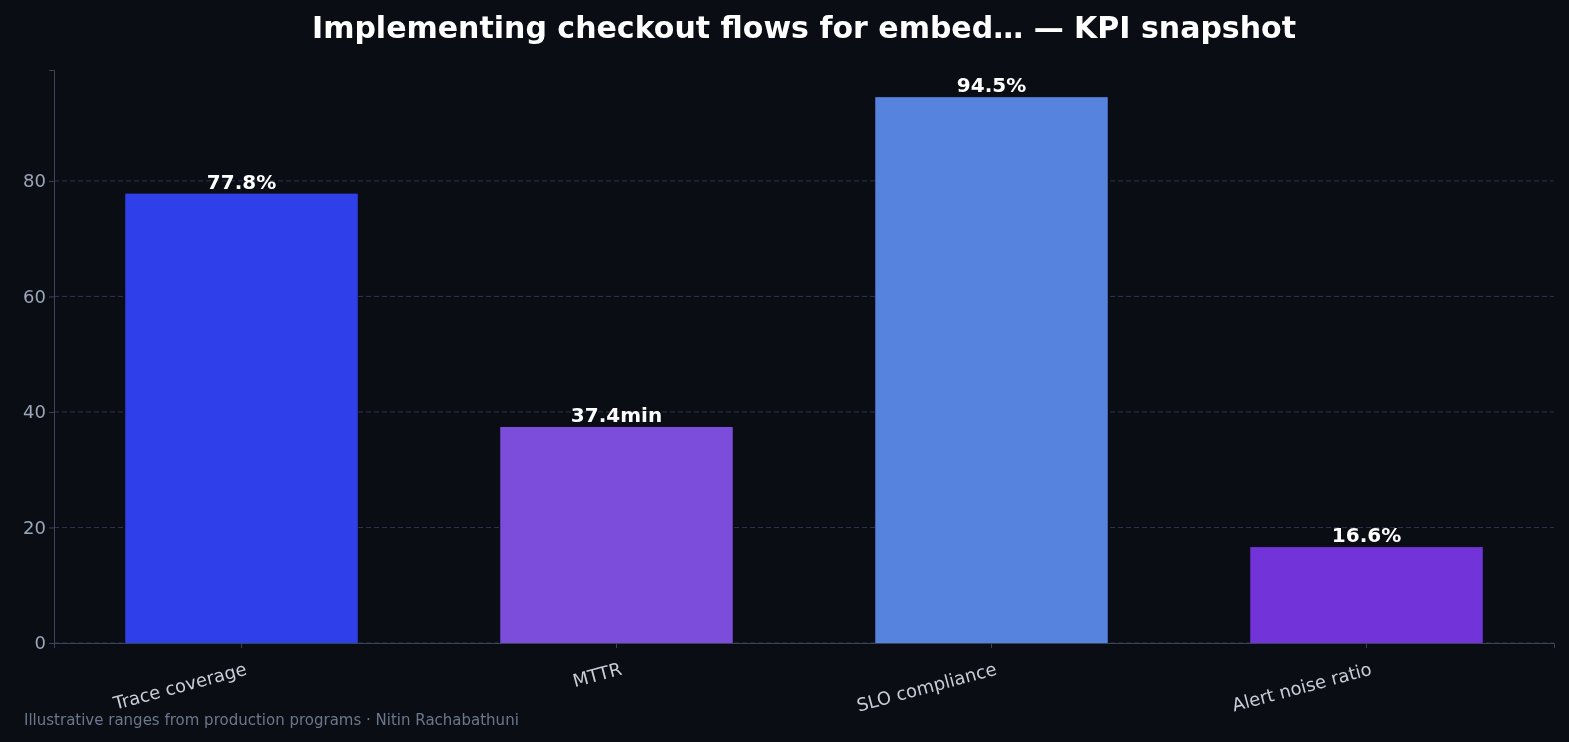 This screenshot has height=742, width=1569. Describe the element at coordinates (271, 720) in the screenshot. I see `text: Illustrative ranges from production programs · Nitin Rachabathuni` at that location.